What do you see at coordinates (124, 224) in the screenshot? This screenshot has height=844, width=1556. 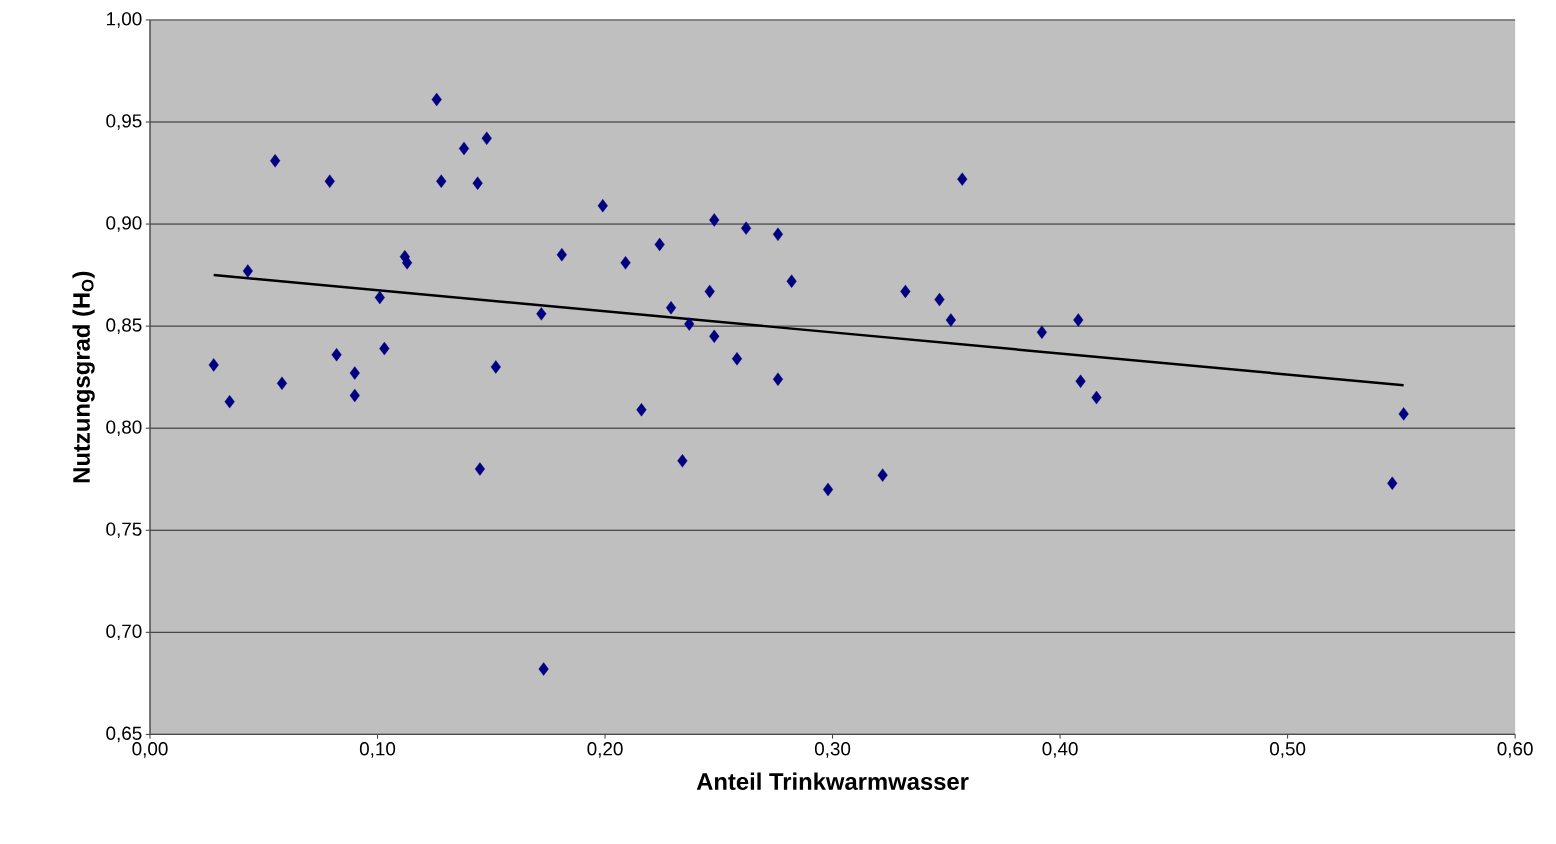 I see `y-tick-label: 0,90` at bounding box center [124, 224].